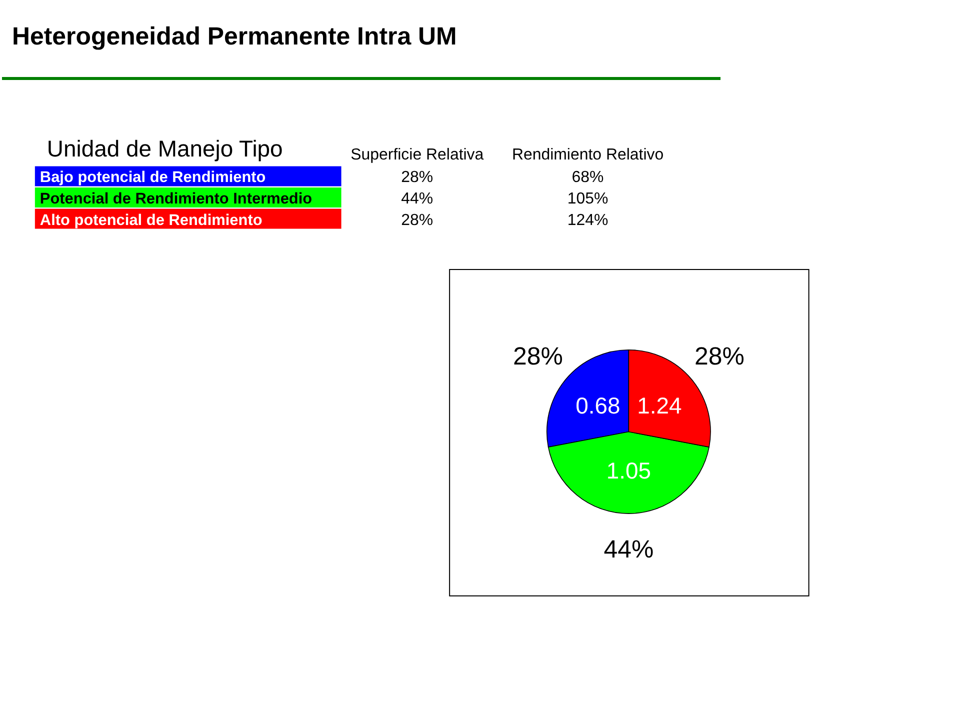 Image resolution: width=960 pixels, height=720 pixels. What do you see at coordinates (587, 199) in the screenshot?
I see `data-label: 105%` at bounding box center [587, 199].